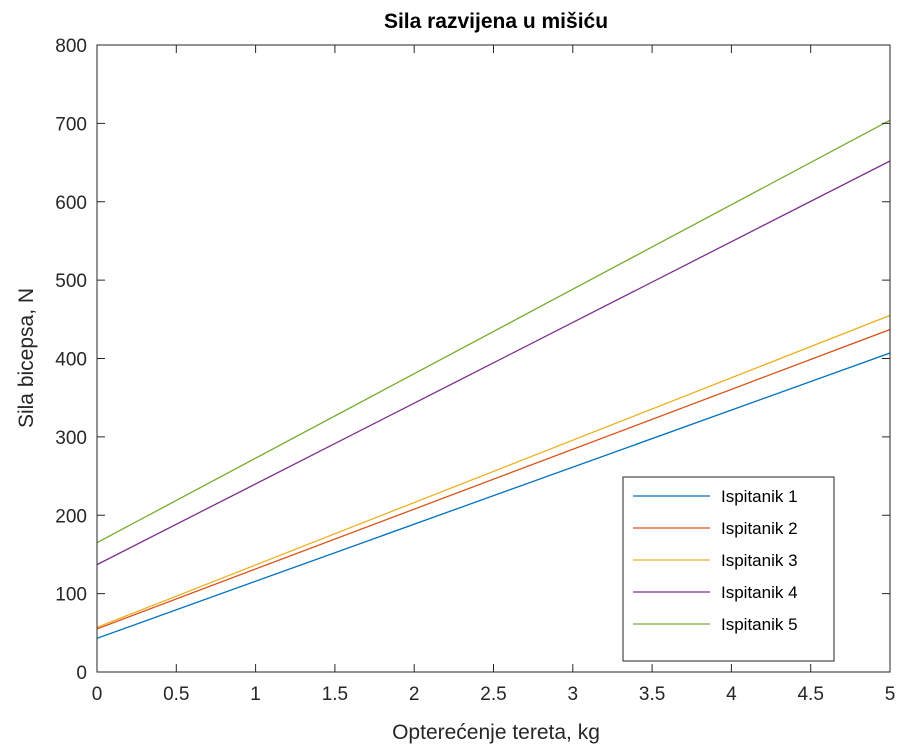 Image resolution: width=900 pixels, height=750 pixels. Describe the element at coordinates (176, 694) in the screenshot. I see `x-tick-label: 0.5` at that location.